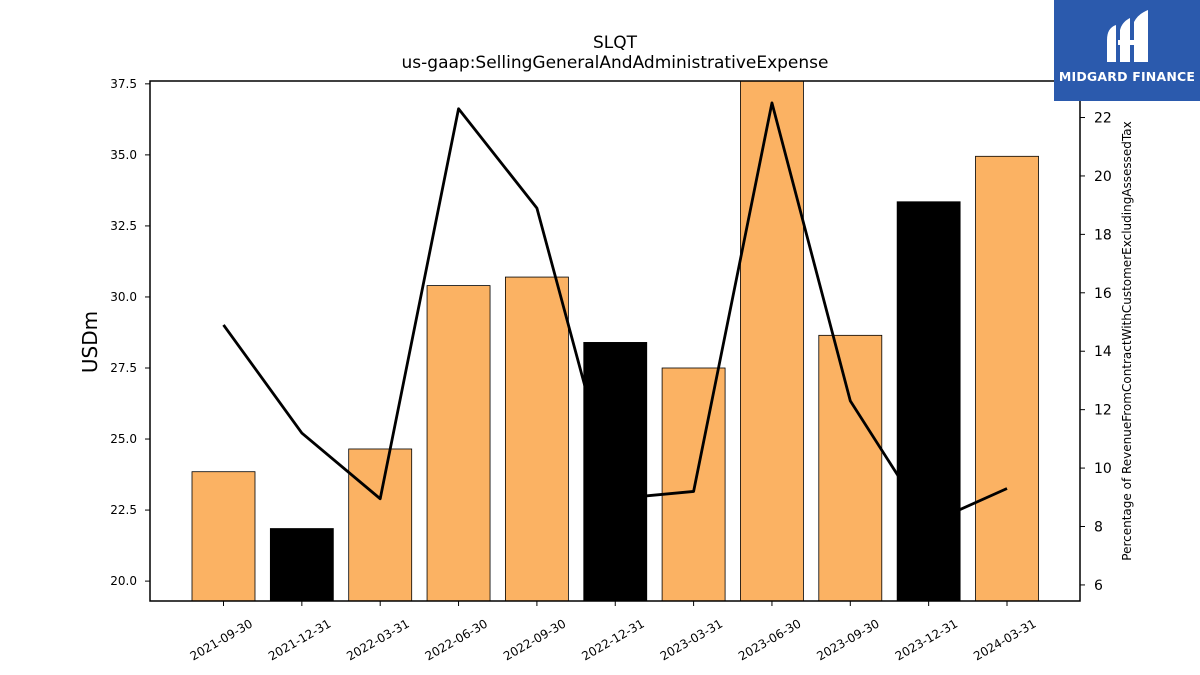 This screenshot has width=1200, height=675. Describe the element at coordinates (299, 639) in the screenshot. I see `x-tick-label: 2021-12-31` at that location.